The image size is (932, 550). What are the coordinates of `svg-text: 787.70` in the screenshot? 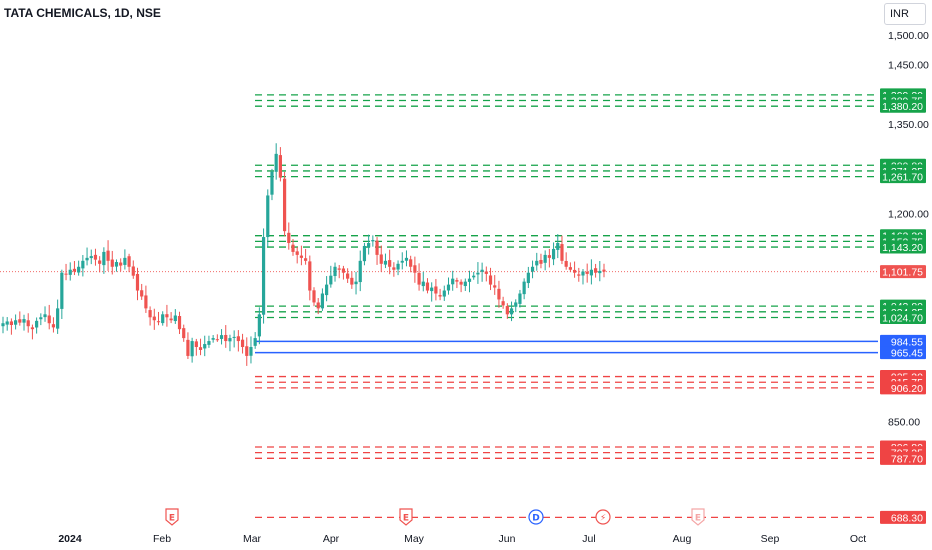 It's located at (907, 459).